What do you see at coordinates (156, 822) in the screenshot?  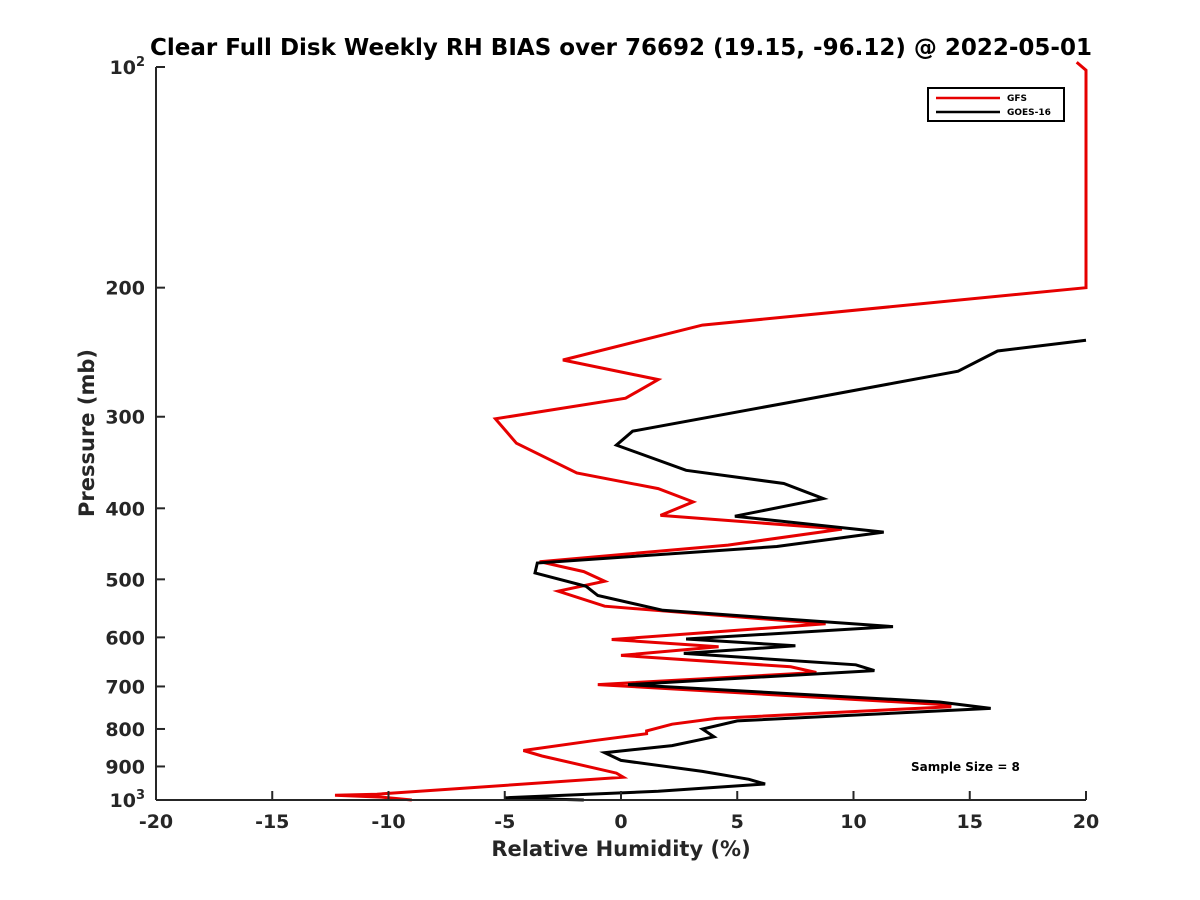 I see `x-tick-label: -20` at bounding box center [156, 822].